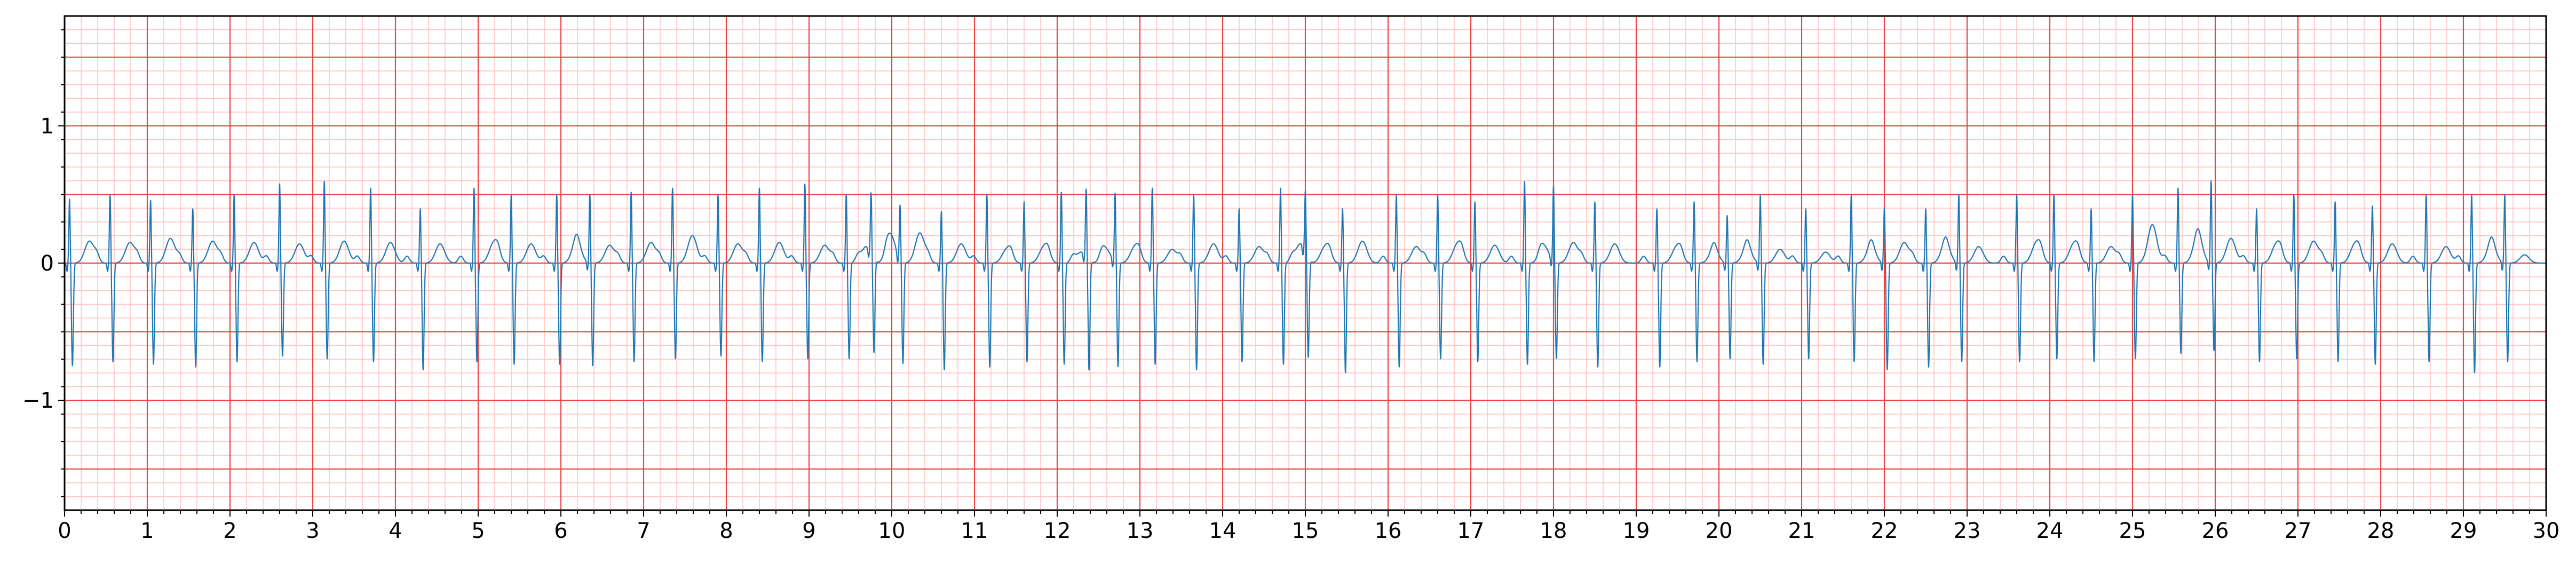 The width and height of the screenshot is (2576, 563). Describe the element at coordinates (2546, 531) in the screenshot. I see `x-tick-label: 30` at that location.